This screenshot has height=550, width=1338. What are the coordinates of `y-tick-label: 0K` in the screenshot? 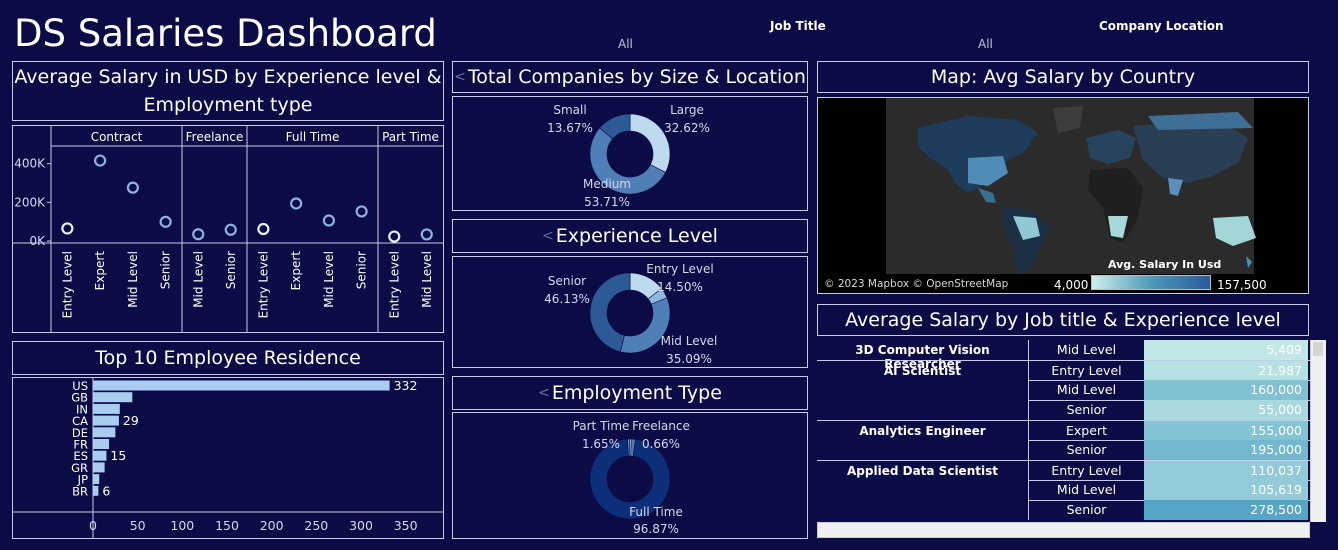 It's located at (37, 241).